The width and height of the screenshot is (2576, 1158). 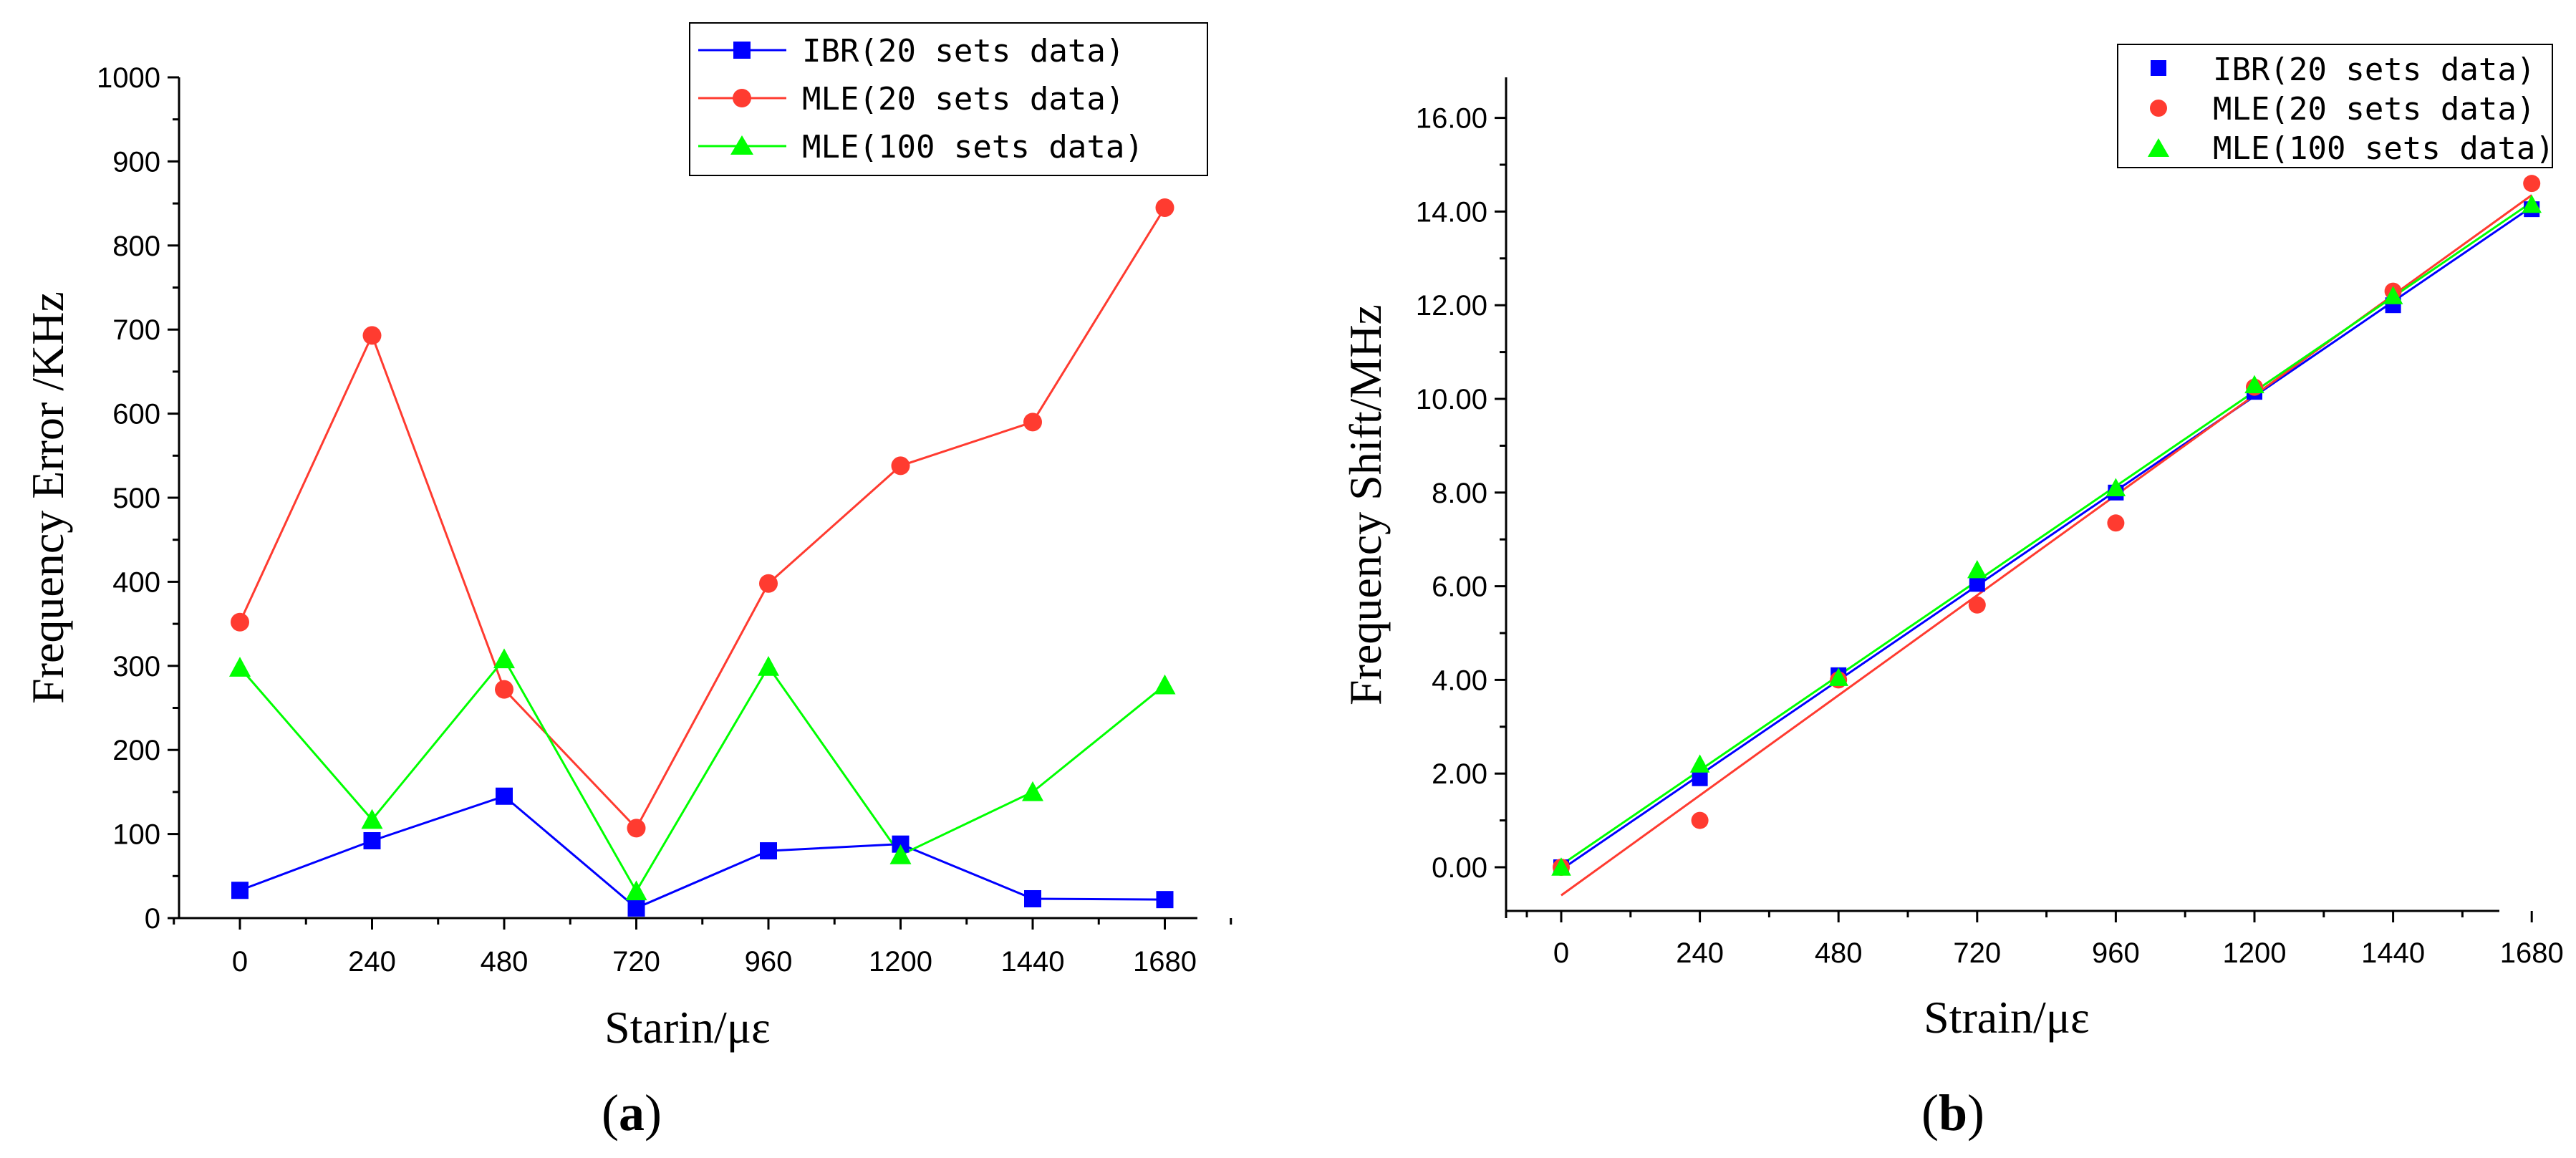 What do you see at coordinates (1451, 212) in the screenshot?
I see `panel-b-ytick-label: 14.00` at bounding box center [1451, 212].